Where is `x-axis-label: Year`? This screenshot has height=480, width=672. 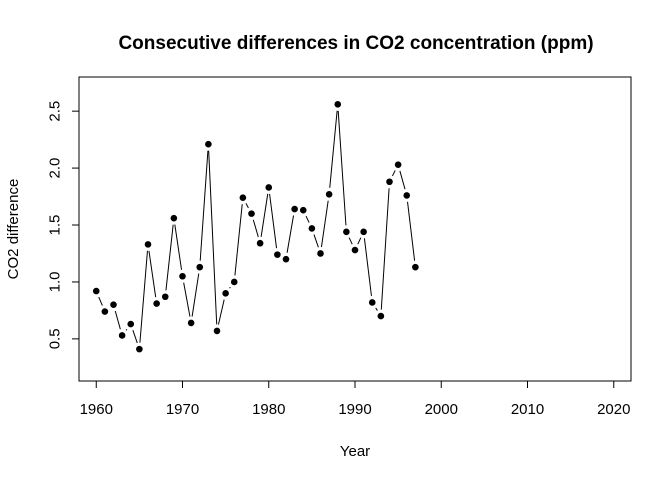 x-axis-label: Year is located at coordinates (355, 451).